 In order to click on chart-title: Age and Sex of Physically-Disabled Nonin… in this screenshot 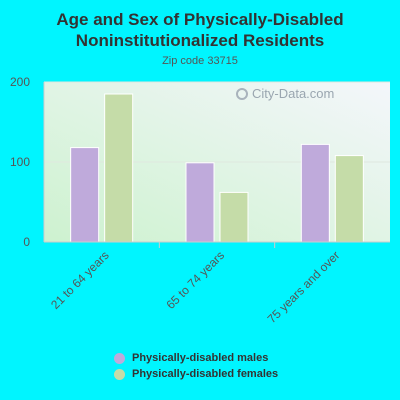, I will do `click(200, 30)`.